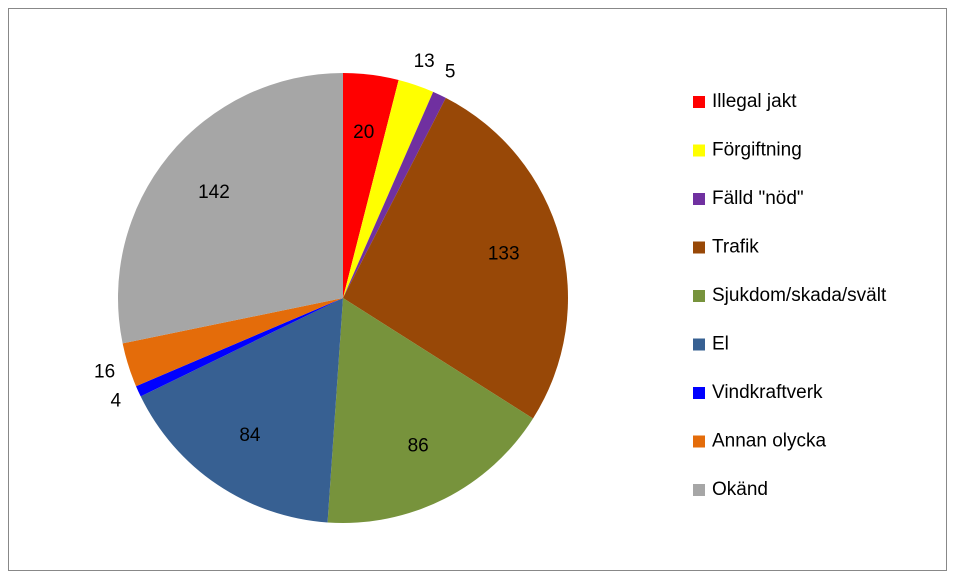 The image size is (955, 579). What do you see at coordinates (757, 150) in the screenshot?
I see `legend-label: Förgiftning` at bounding box center [757, 150].